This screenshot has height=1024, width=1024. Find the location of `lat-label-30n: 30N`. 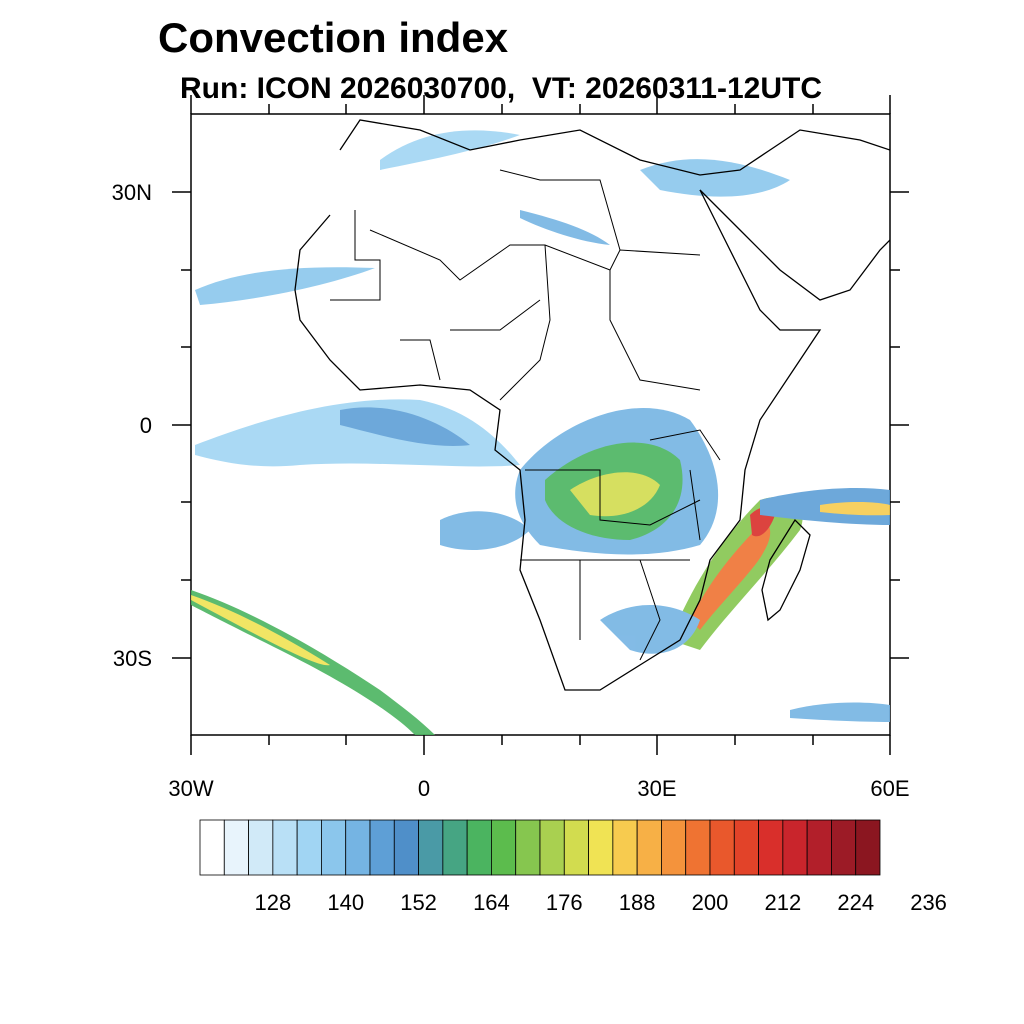

lat-label-30n: 30N is located at coordinates (131, 192).